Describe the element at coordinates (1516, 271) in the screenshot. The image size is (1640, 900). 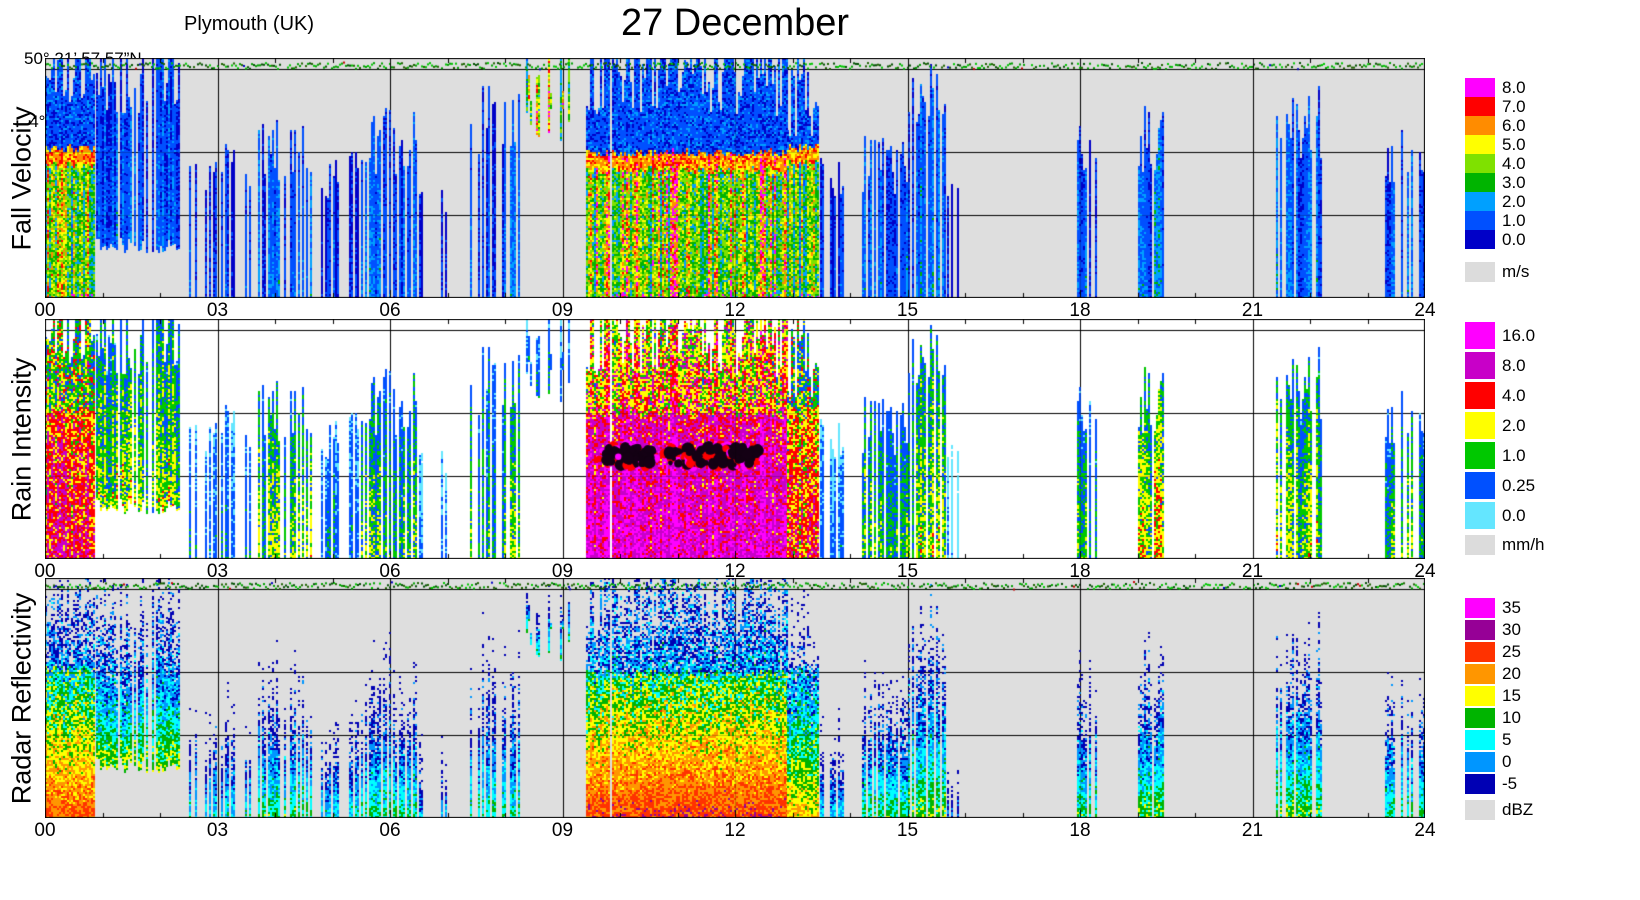
I see `colorbar-unit-label: m/s` at that location.